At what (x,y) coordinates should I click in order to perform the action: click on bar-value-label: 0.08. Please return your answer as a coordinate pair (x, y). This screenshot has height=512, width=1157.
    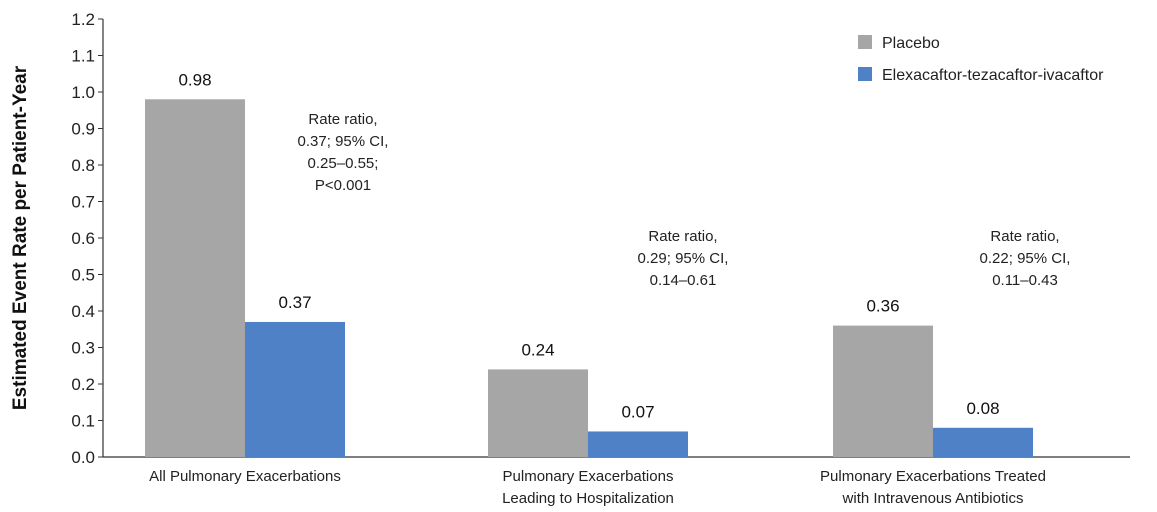
    Looking at the image, I should click on (982, 408).